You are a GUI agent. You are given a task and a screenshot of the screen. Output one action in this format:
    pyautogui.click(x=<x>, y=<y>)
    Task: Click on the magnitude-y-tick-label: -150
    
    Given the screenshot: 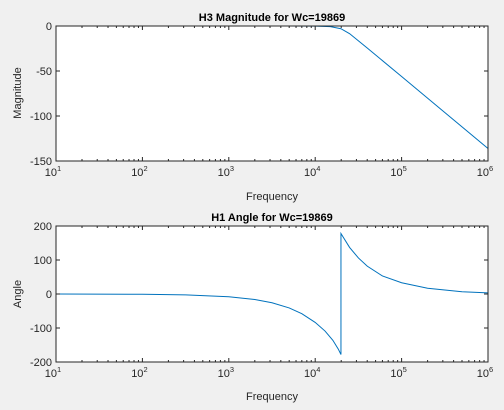 What is the action you would take?
    pyautogui.click(x=41, y=162)
    